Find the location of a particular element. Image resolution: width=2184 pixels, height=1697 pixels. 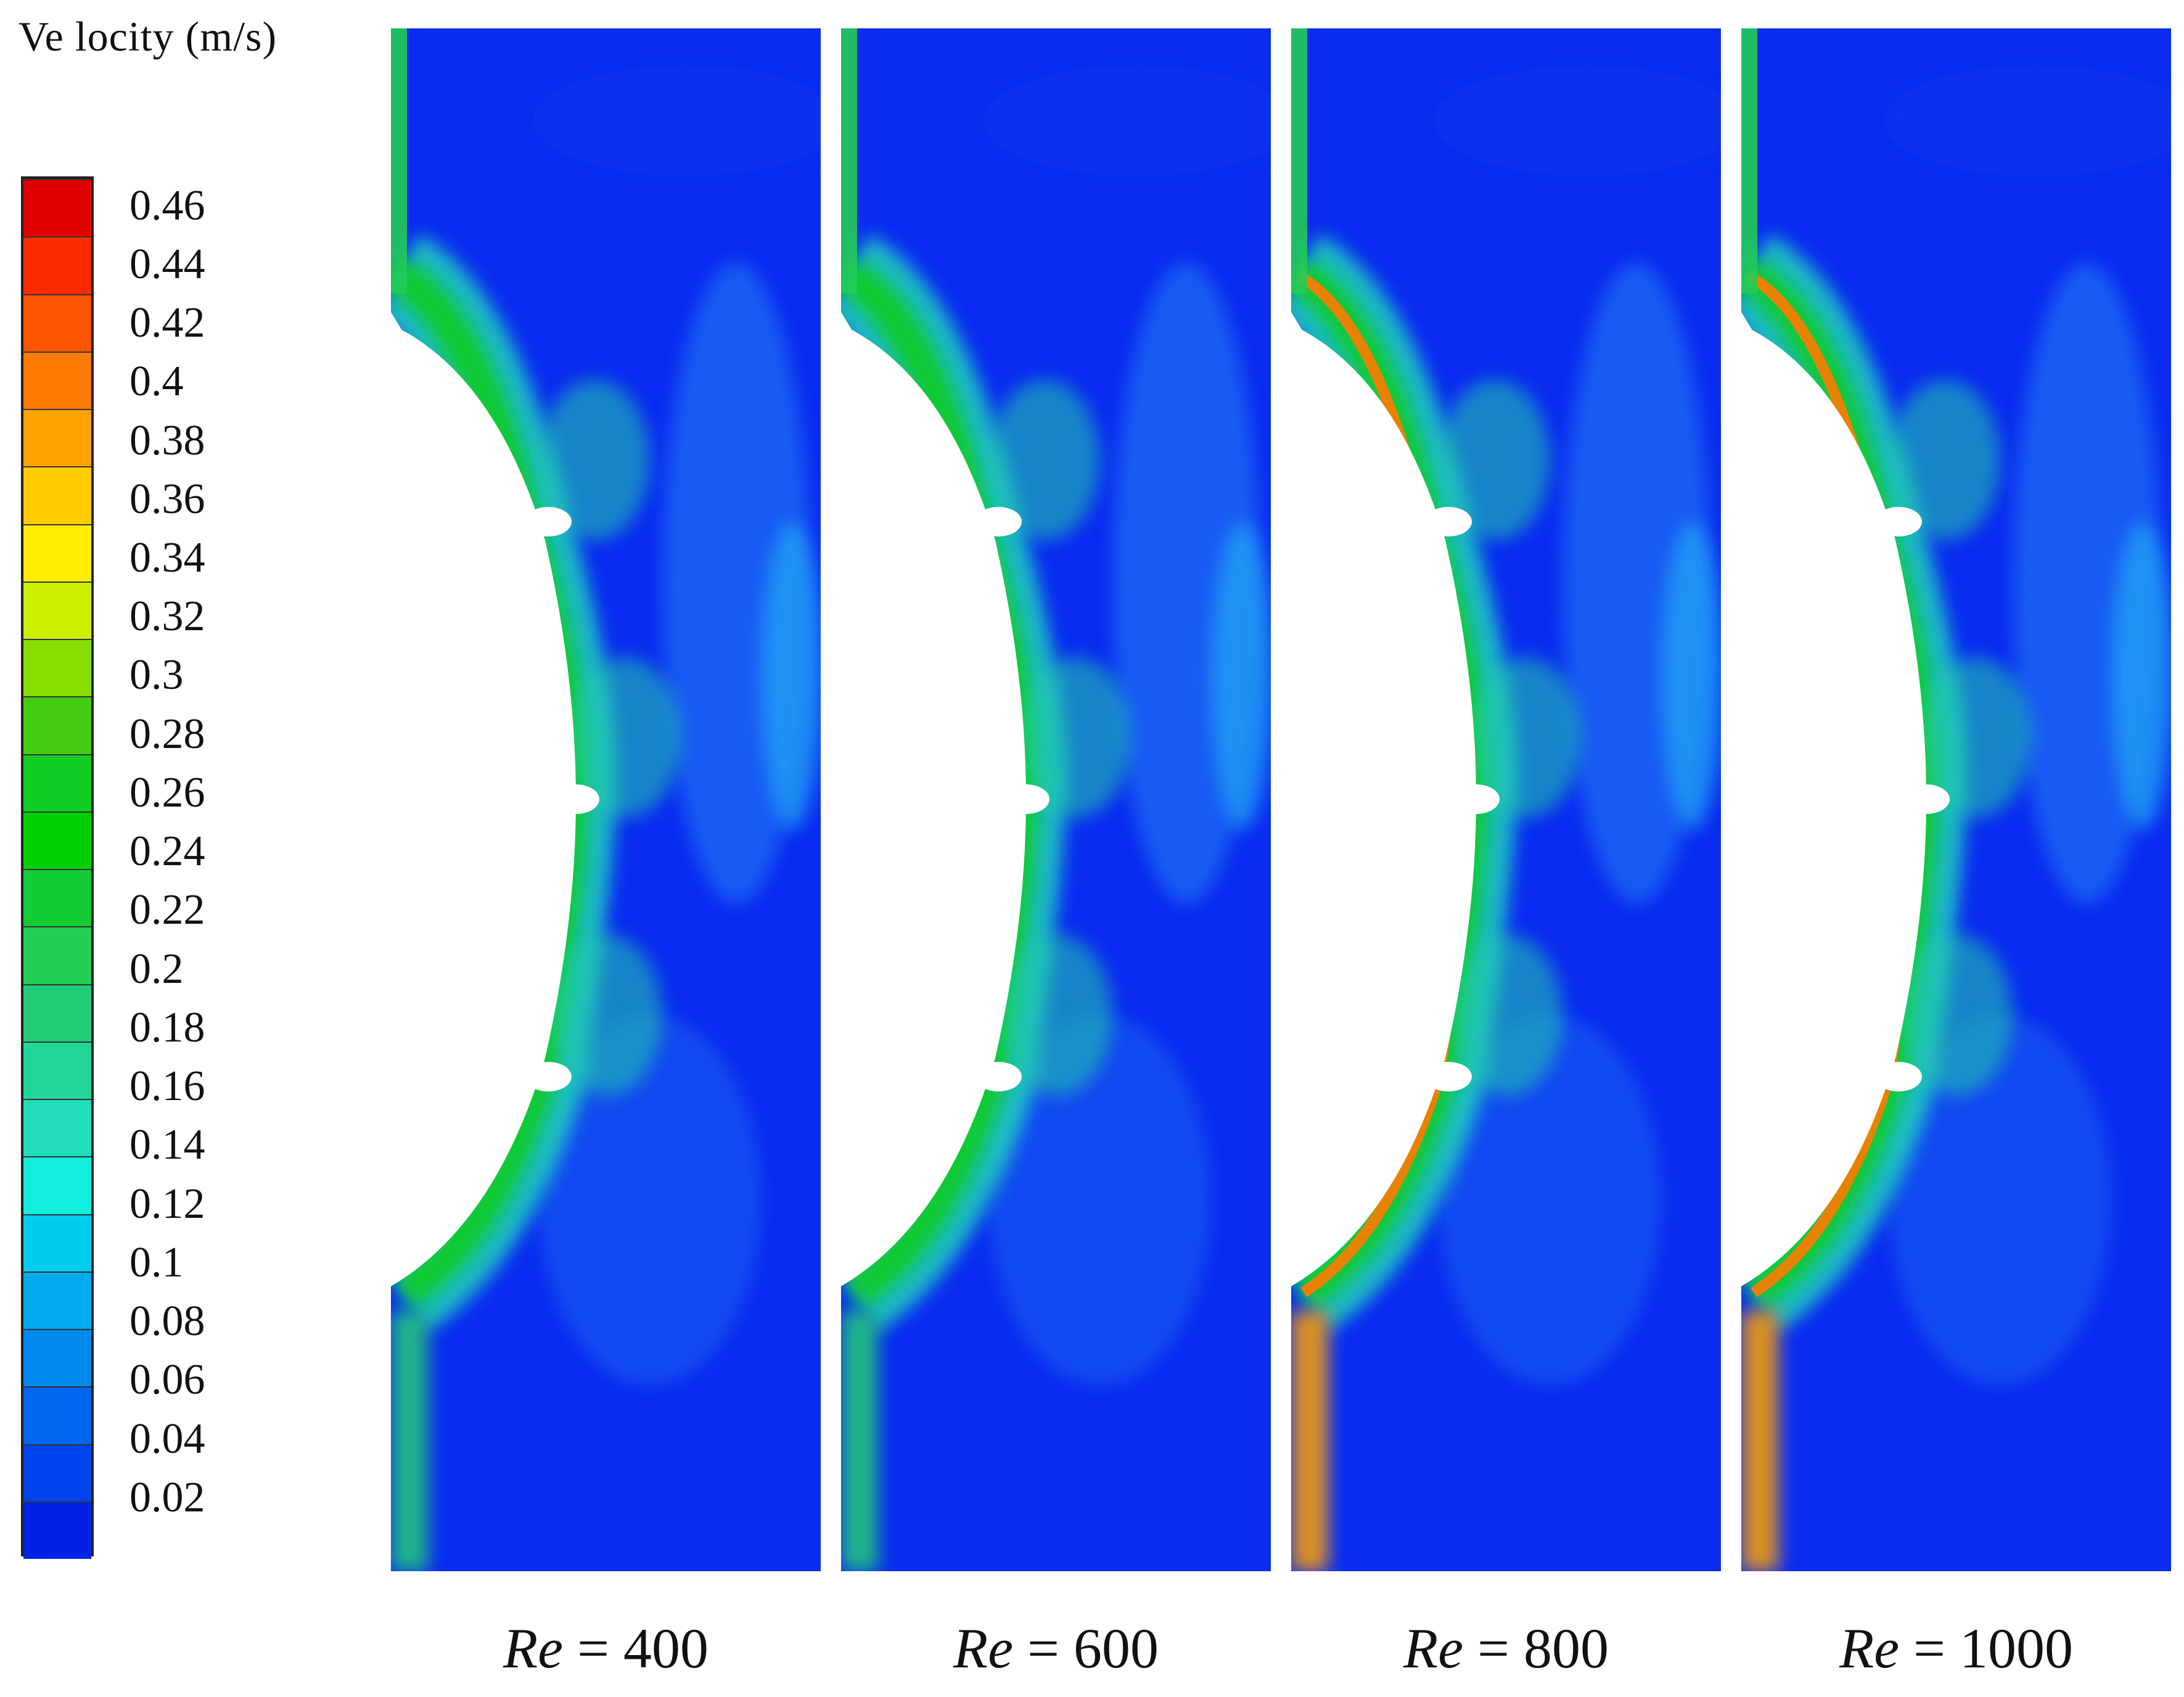

colorbar-tick-label: 0.3 is located at coordinates (156, 675).